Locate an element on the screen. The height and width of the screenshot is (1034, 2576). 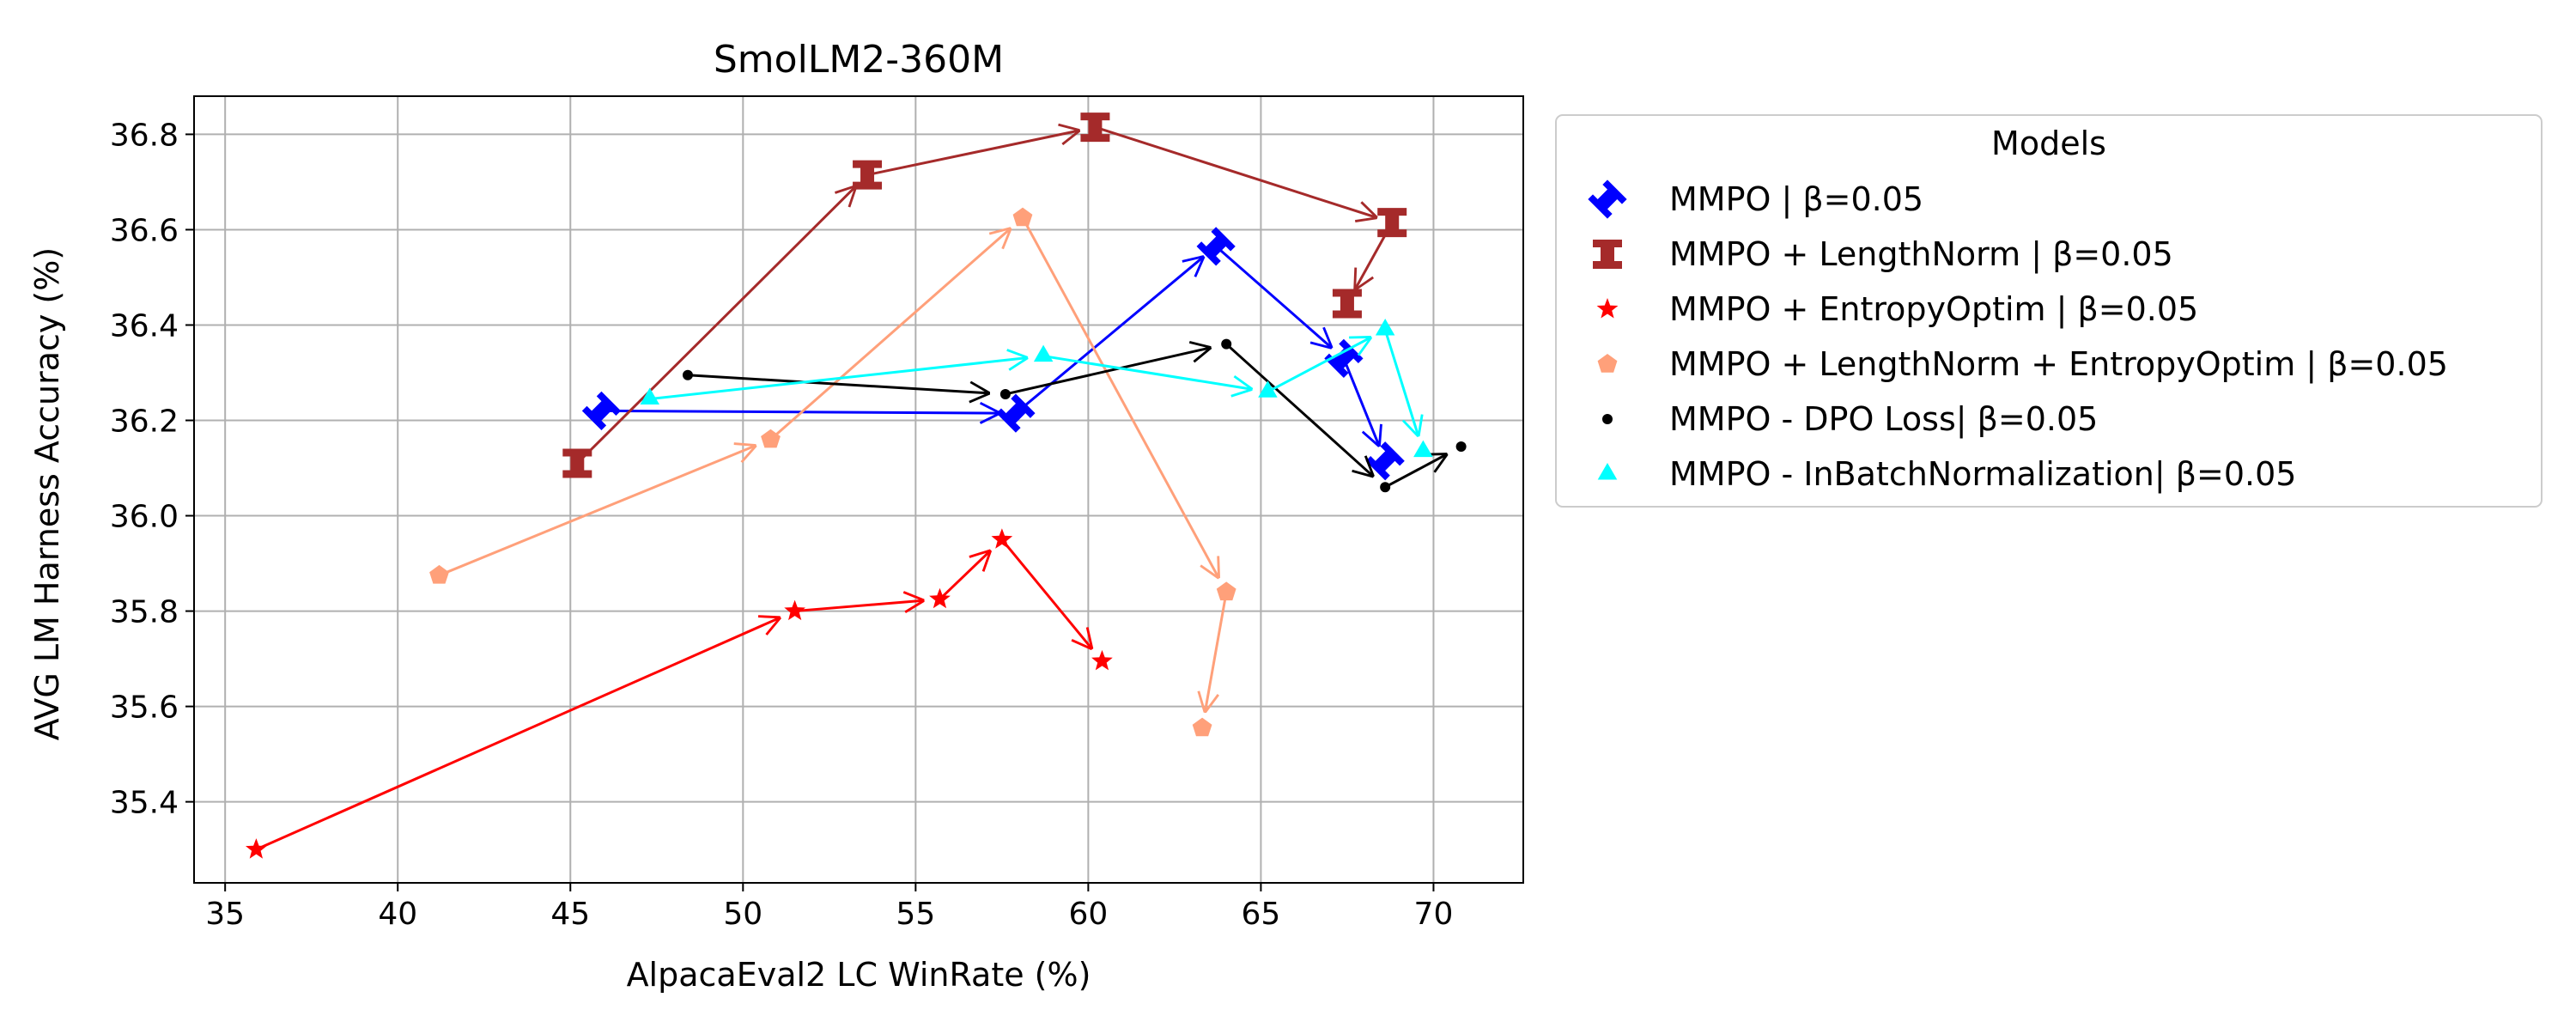
legend-box is located at coordinates (2049, 311).